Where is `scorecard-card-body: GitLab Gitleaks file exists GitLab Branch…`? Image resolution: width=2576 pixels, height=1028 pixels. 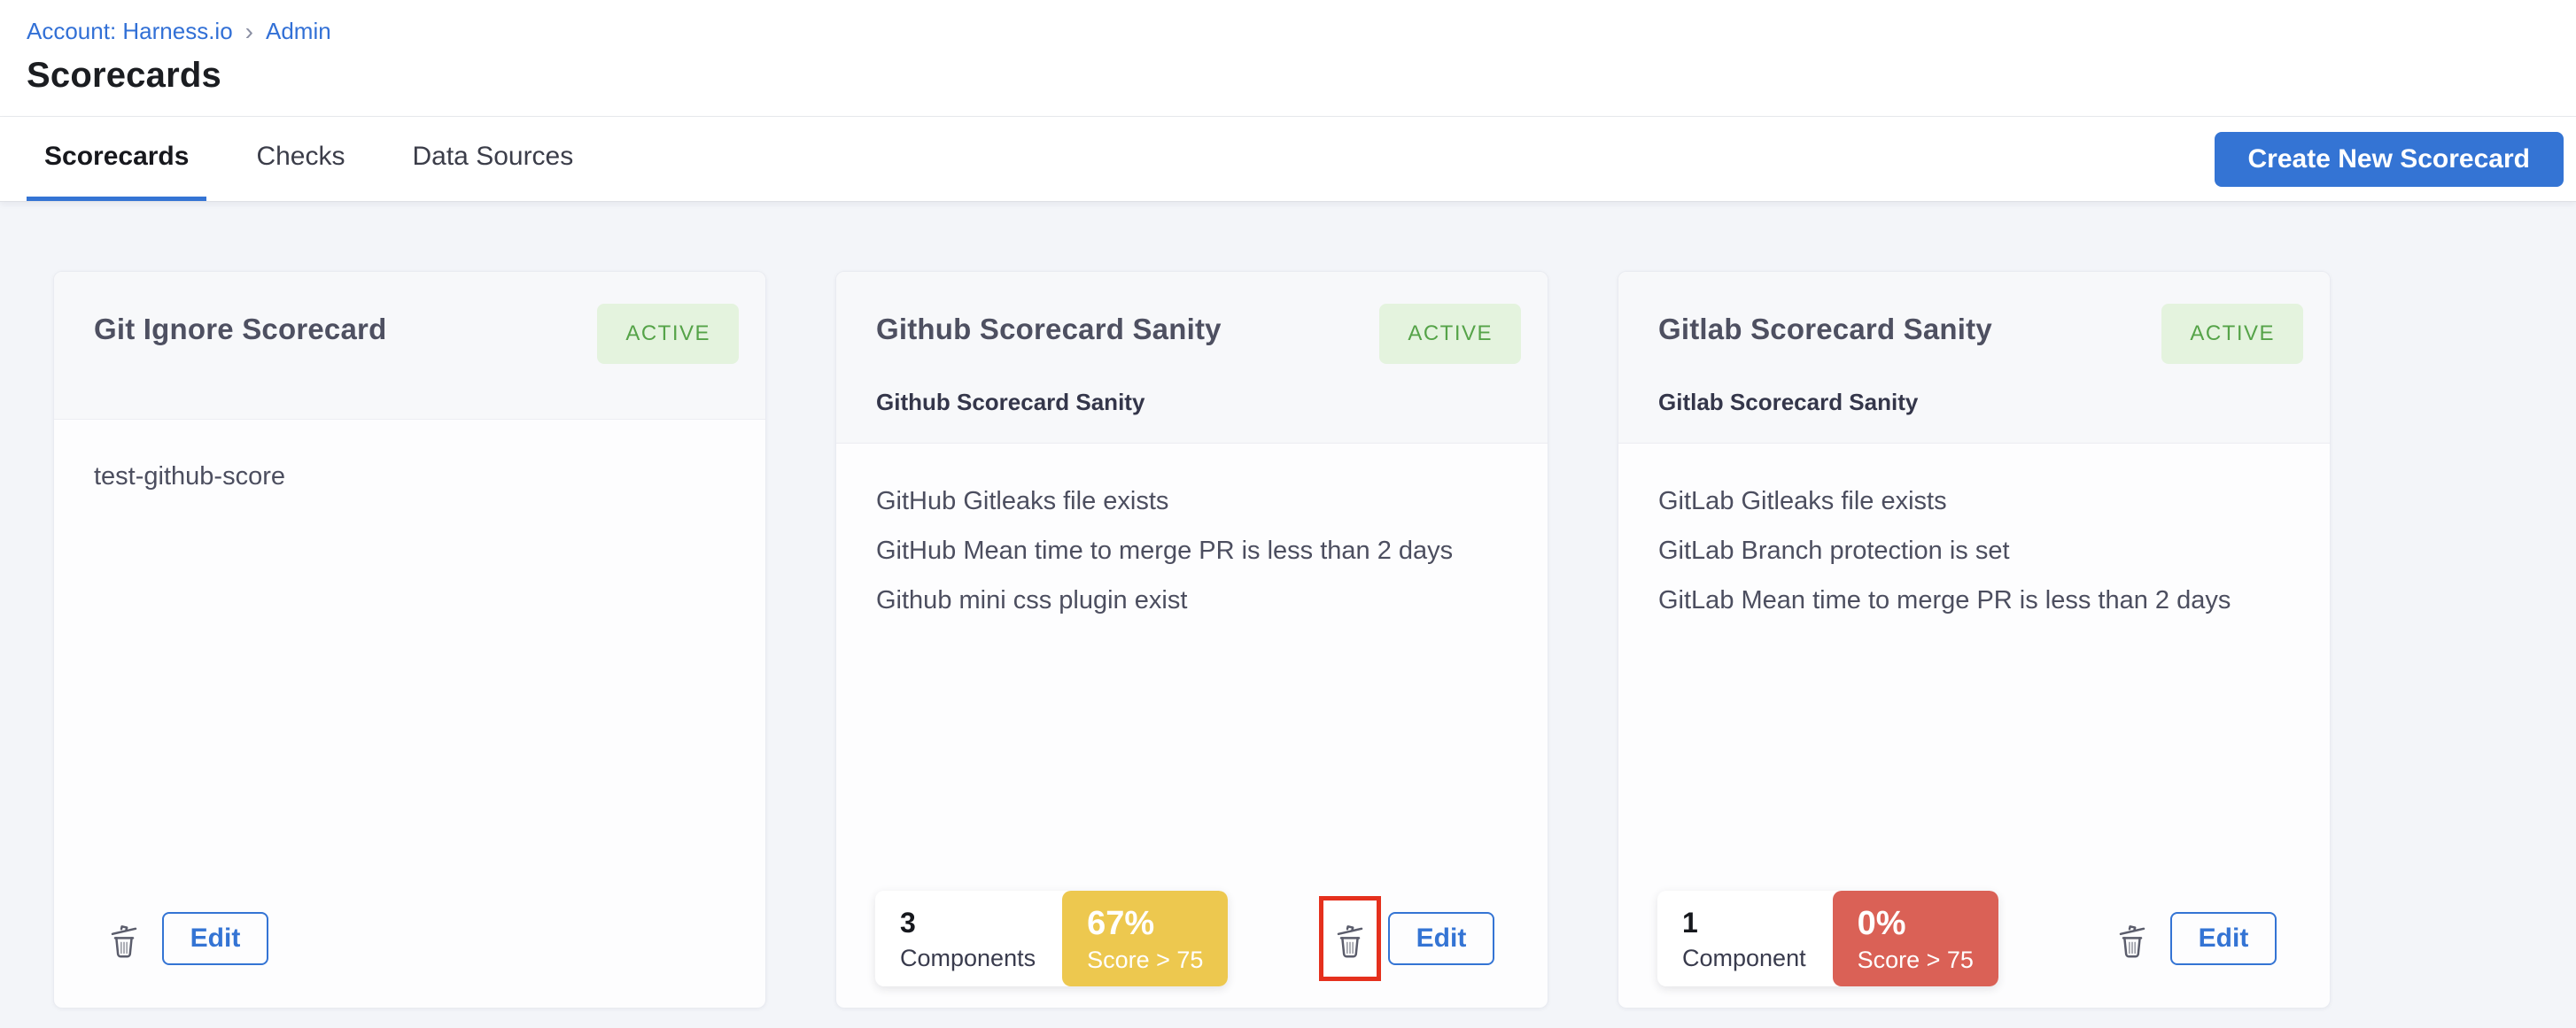 scorecard-card-body: GitLab Gitleaks file exists GitLab Branch… is located at coordinates (1974, 666).